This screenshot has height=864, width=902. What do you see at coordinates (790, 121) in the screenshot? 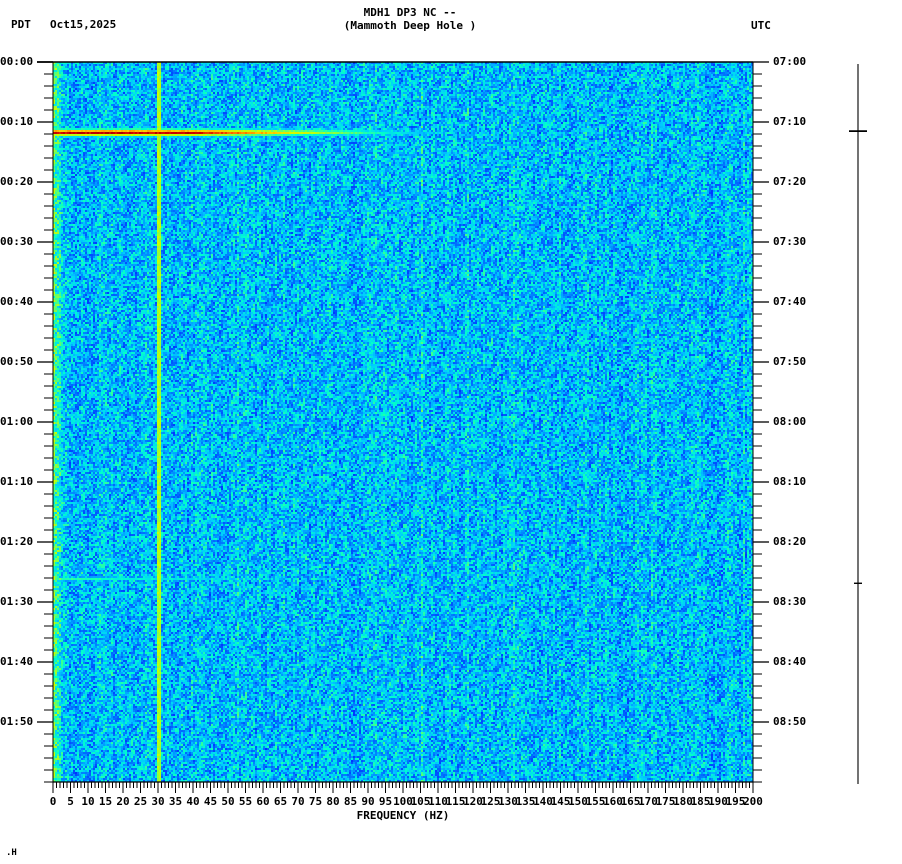
I see `y-axis-right-tick-label: 07:10` at bounding box center [790, 121].